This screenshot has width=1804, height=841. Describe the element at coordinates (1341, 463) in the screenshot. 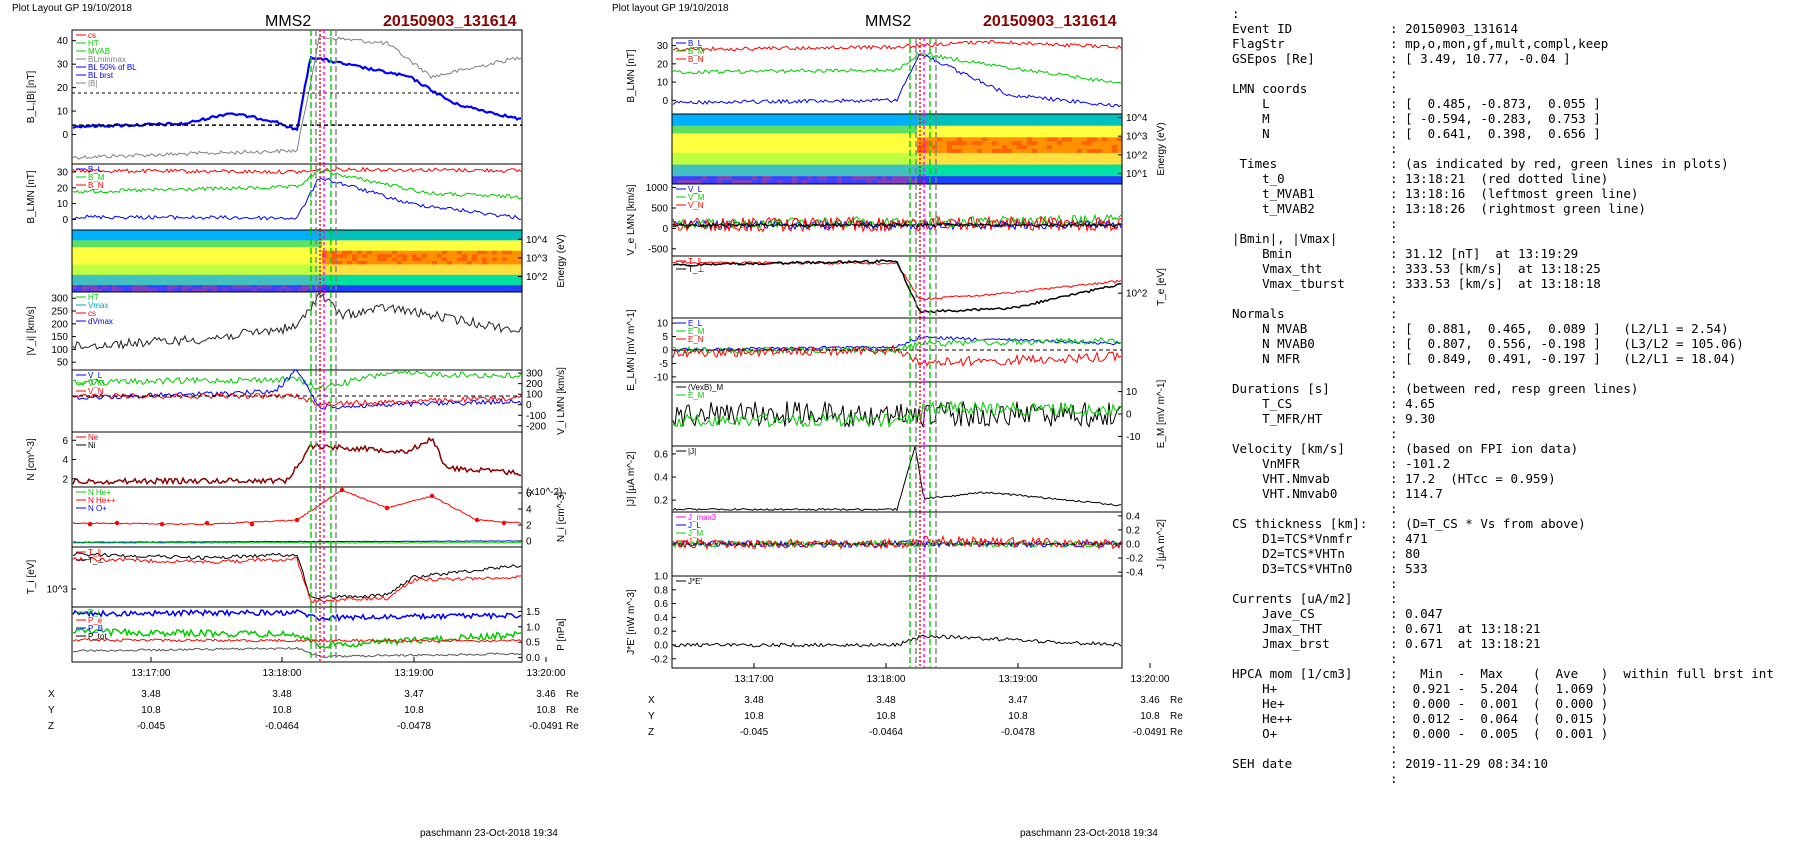

I see `info-line: VnMFR : -101.2` at that location.